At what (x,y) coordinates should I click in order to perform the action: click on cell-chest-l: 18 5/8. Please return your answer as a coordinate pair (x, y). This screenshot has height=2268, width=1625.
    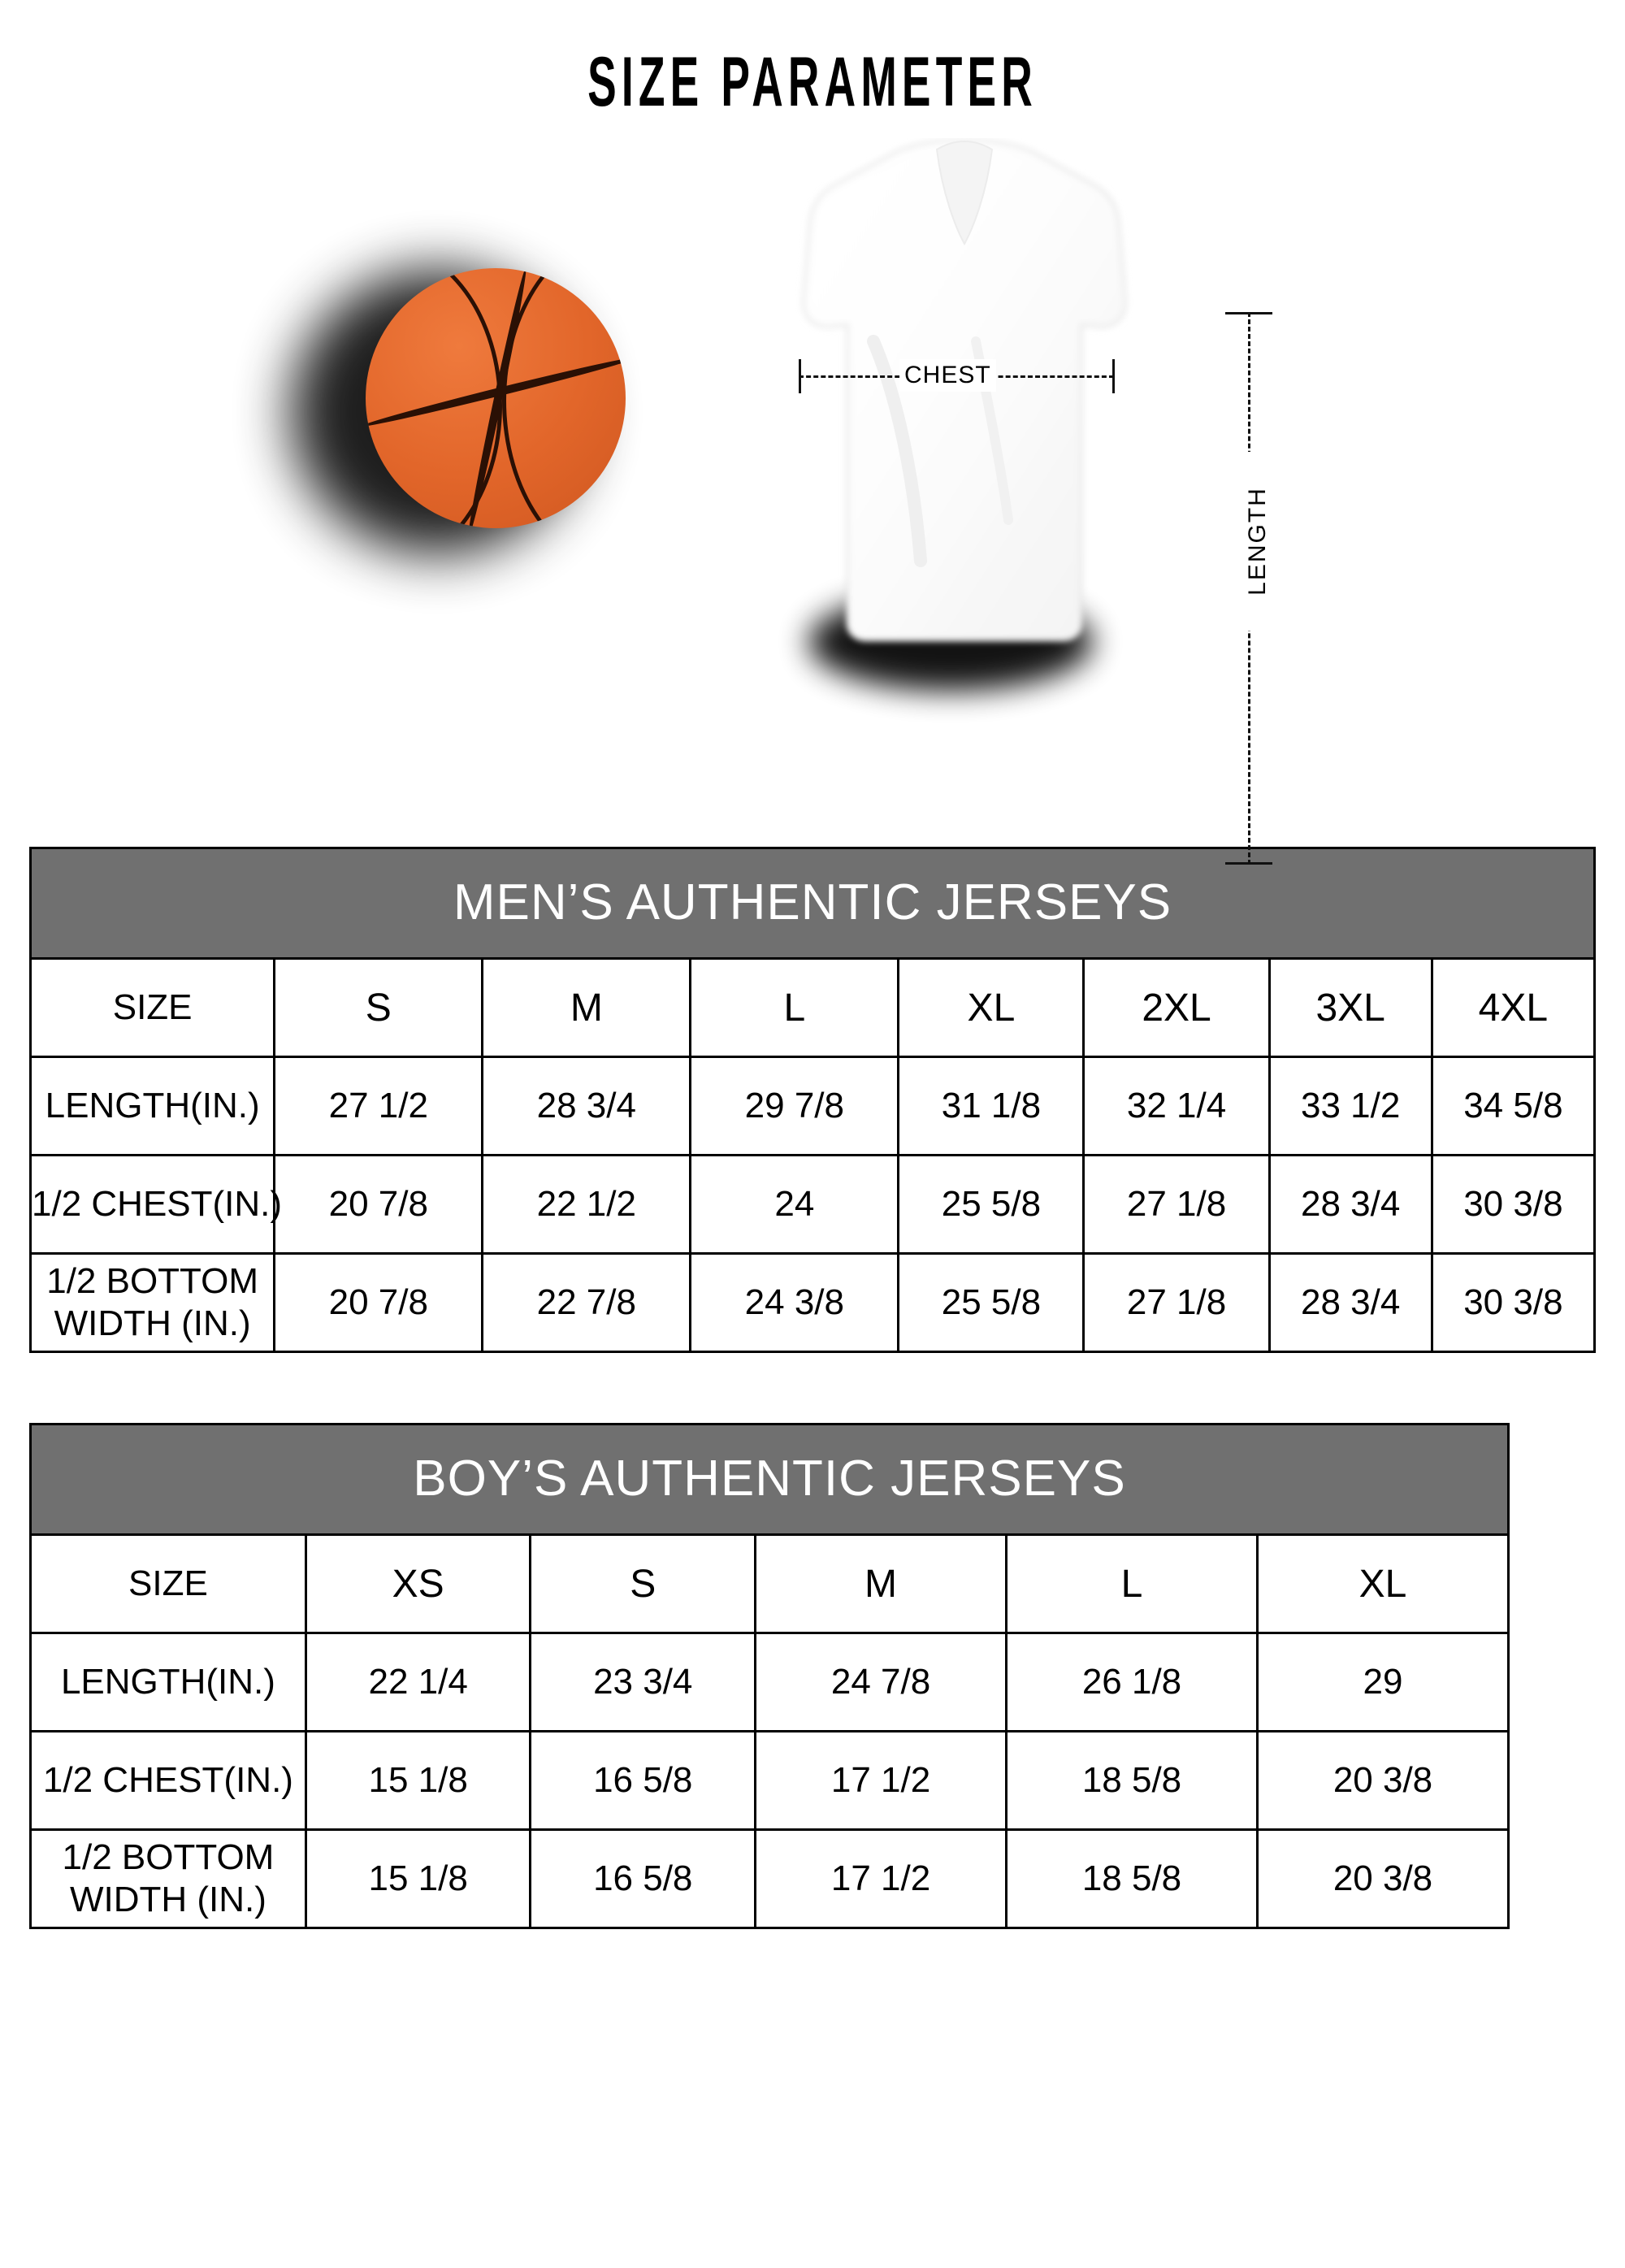
    Looking at the image, I should click on (1132, 1780).